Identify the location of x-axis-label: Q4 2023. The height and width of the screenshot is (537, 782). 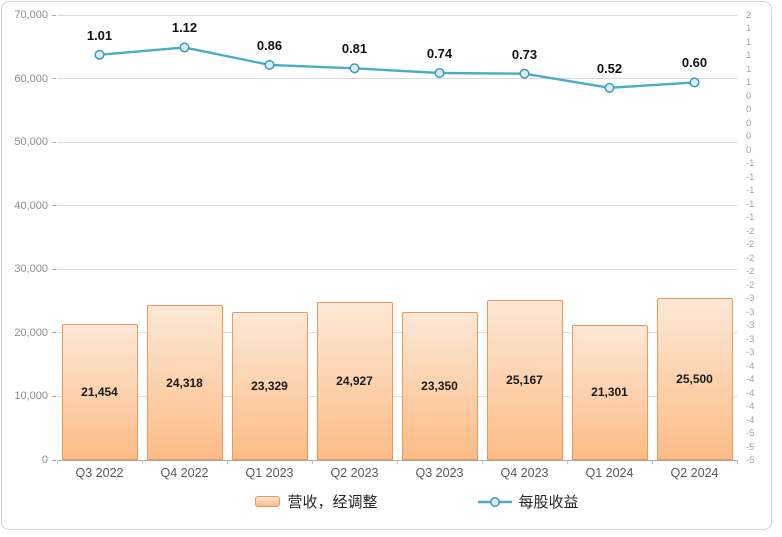
(524, 473).